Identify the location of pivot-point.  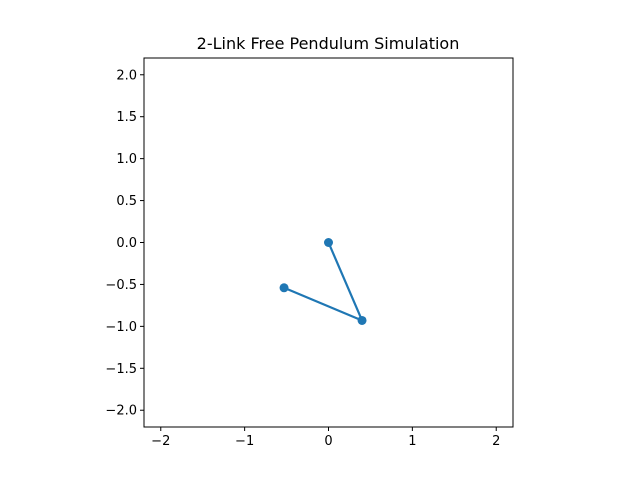
(328, 242).